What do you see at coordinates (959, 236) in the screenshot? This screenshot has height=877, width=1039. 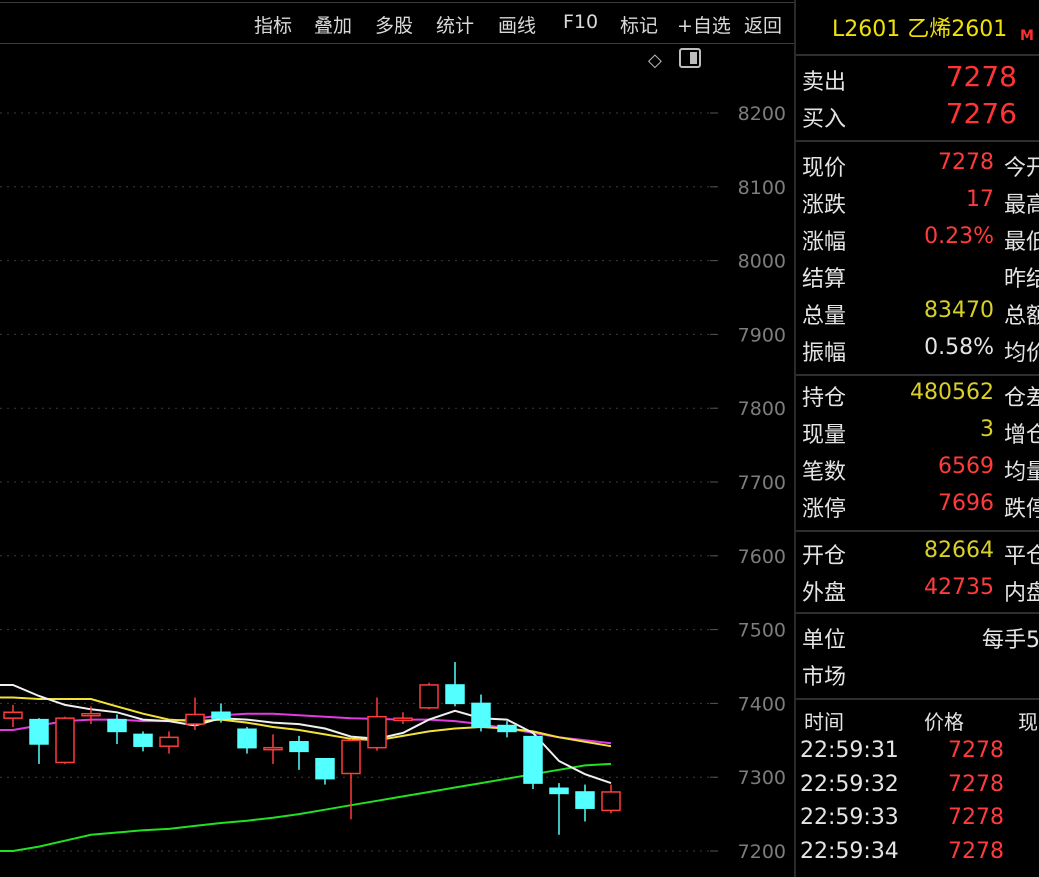 I see `quote-row-value: 0.23%` at bounding box center [959, 236].